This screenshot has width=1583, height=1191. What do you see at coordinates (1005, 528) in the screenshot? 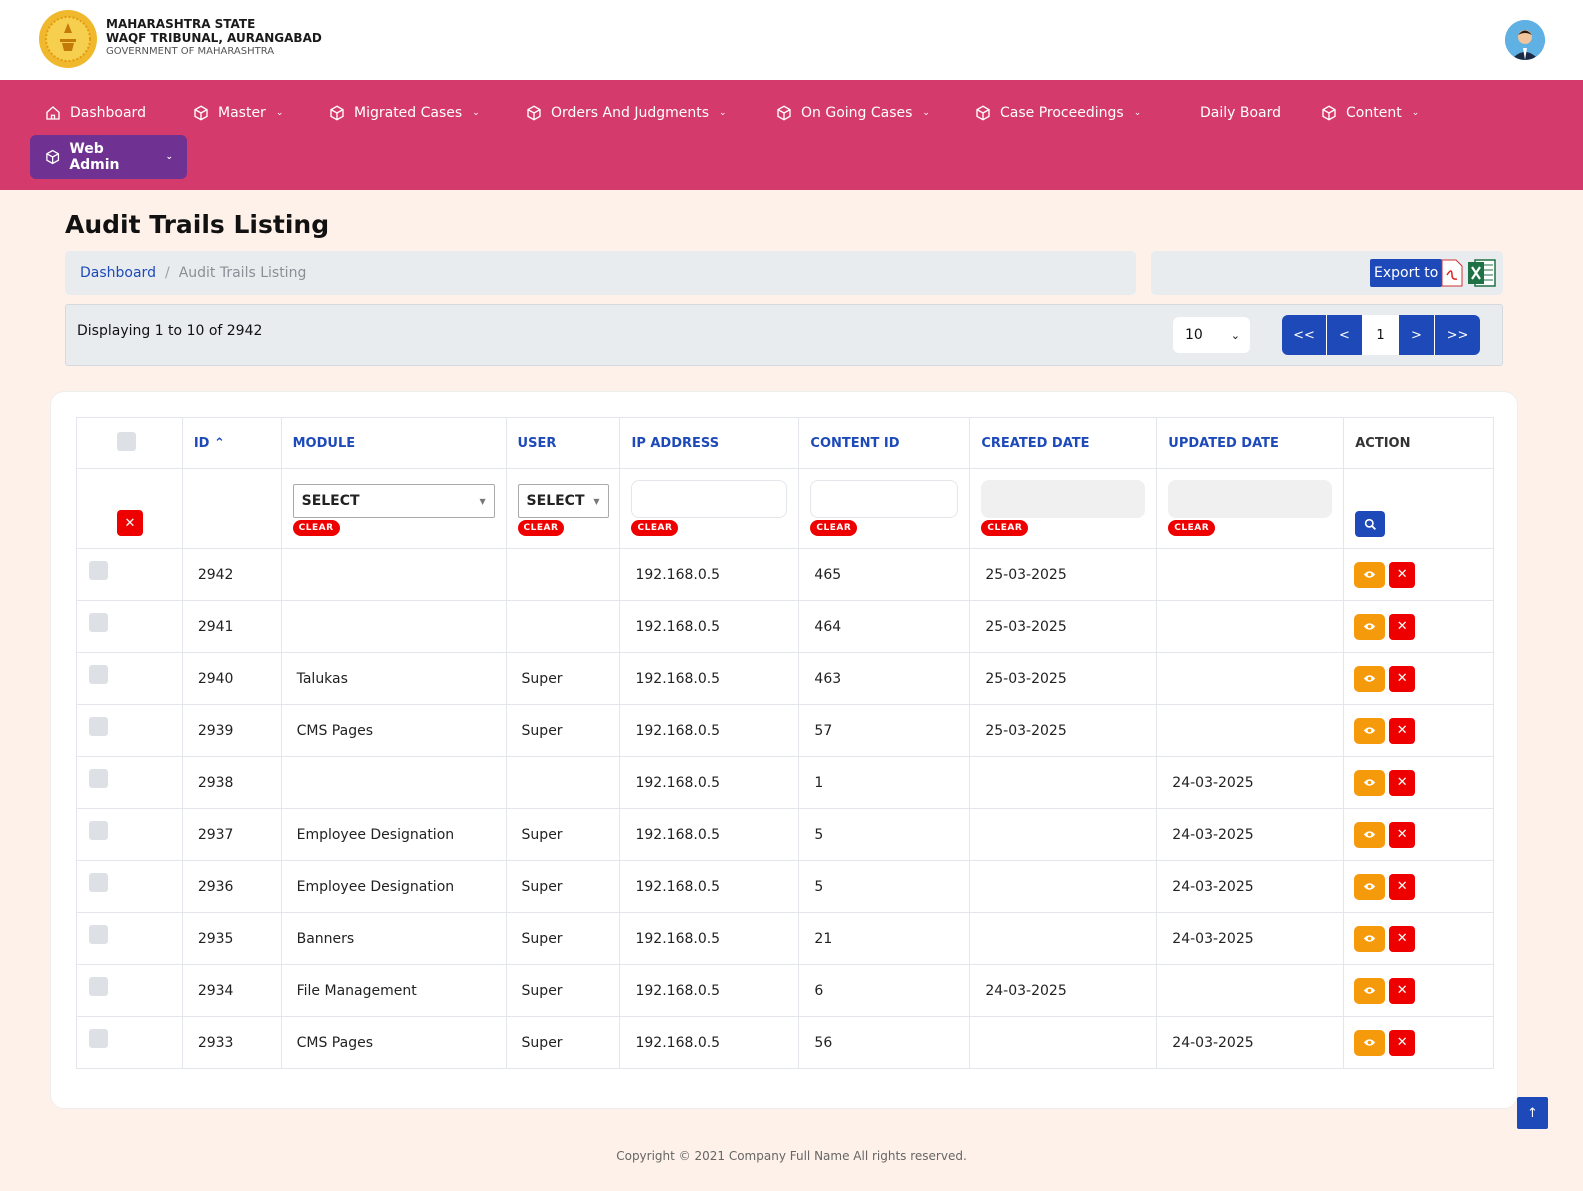
I see `created-date-clear-button: CLEAR` at bounding box center [1005, 528].